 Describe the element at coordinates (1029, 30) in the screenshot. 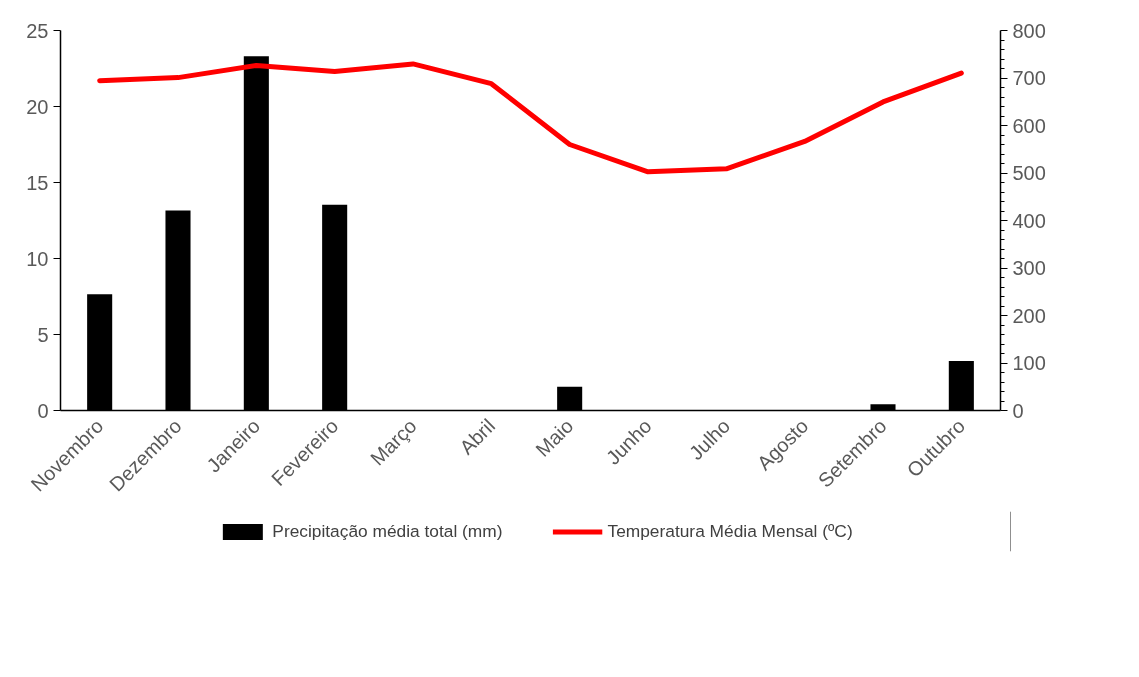

I see `y2-tick-label: 800` at that location.